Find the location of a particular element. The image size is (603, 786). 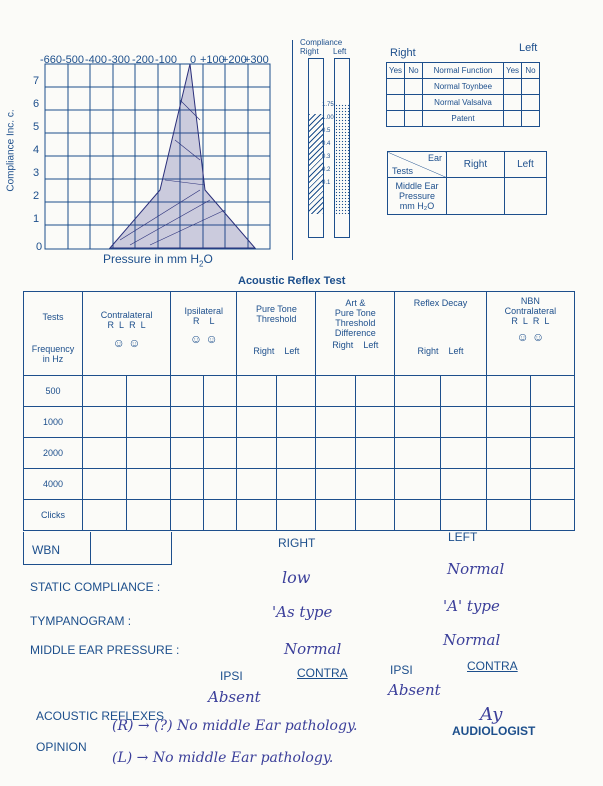

ear-tests-header: Ear Tests is located at coordinates (417, 164).